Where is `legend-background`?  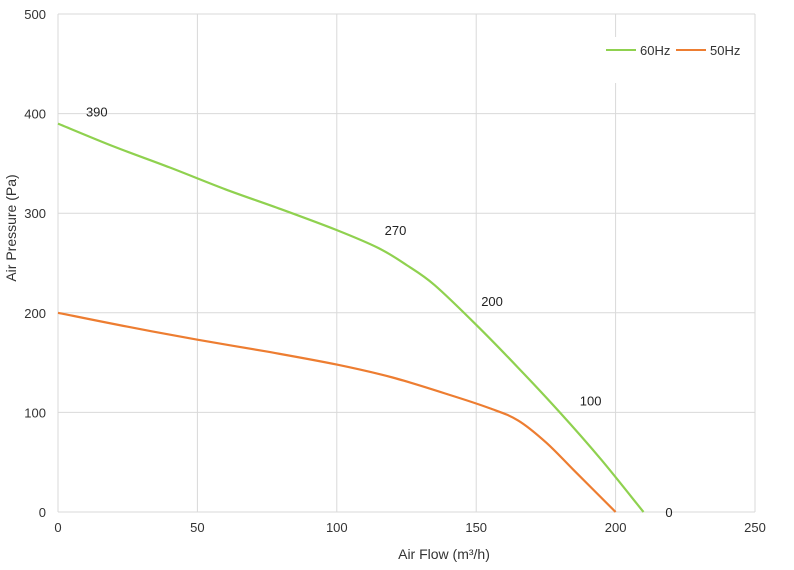
legend-background is located at coordinates (673, 60).